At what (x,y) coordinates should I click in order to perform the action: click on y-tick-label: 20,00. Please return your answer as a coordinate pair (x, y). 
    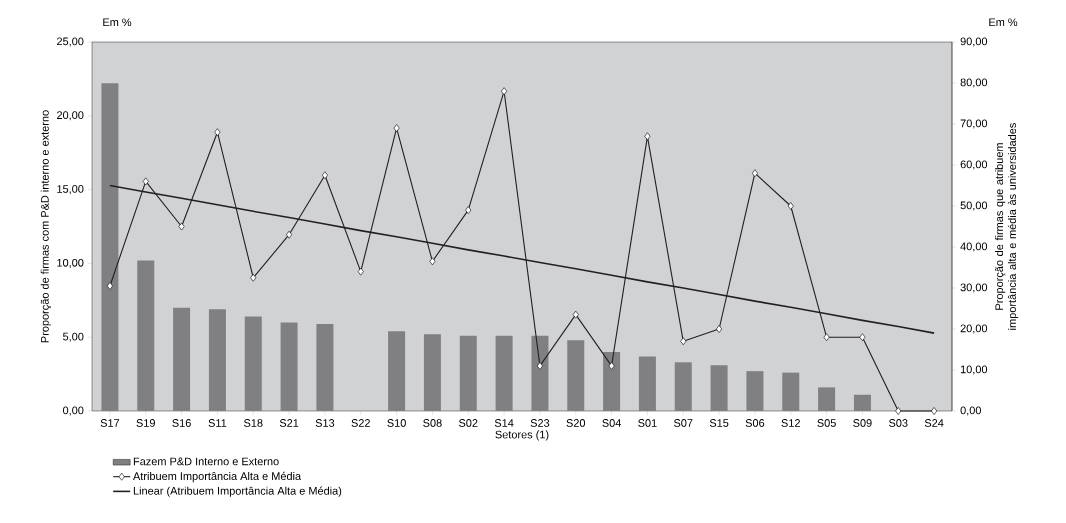
    Looking at the image, I should click on (70, 116).